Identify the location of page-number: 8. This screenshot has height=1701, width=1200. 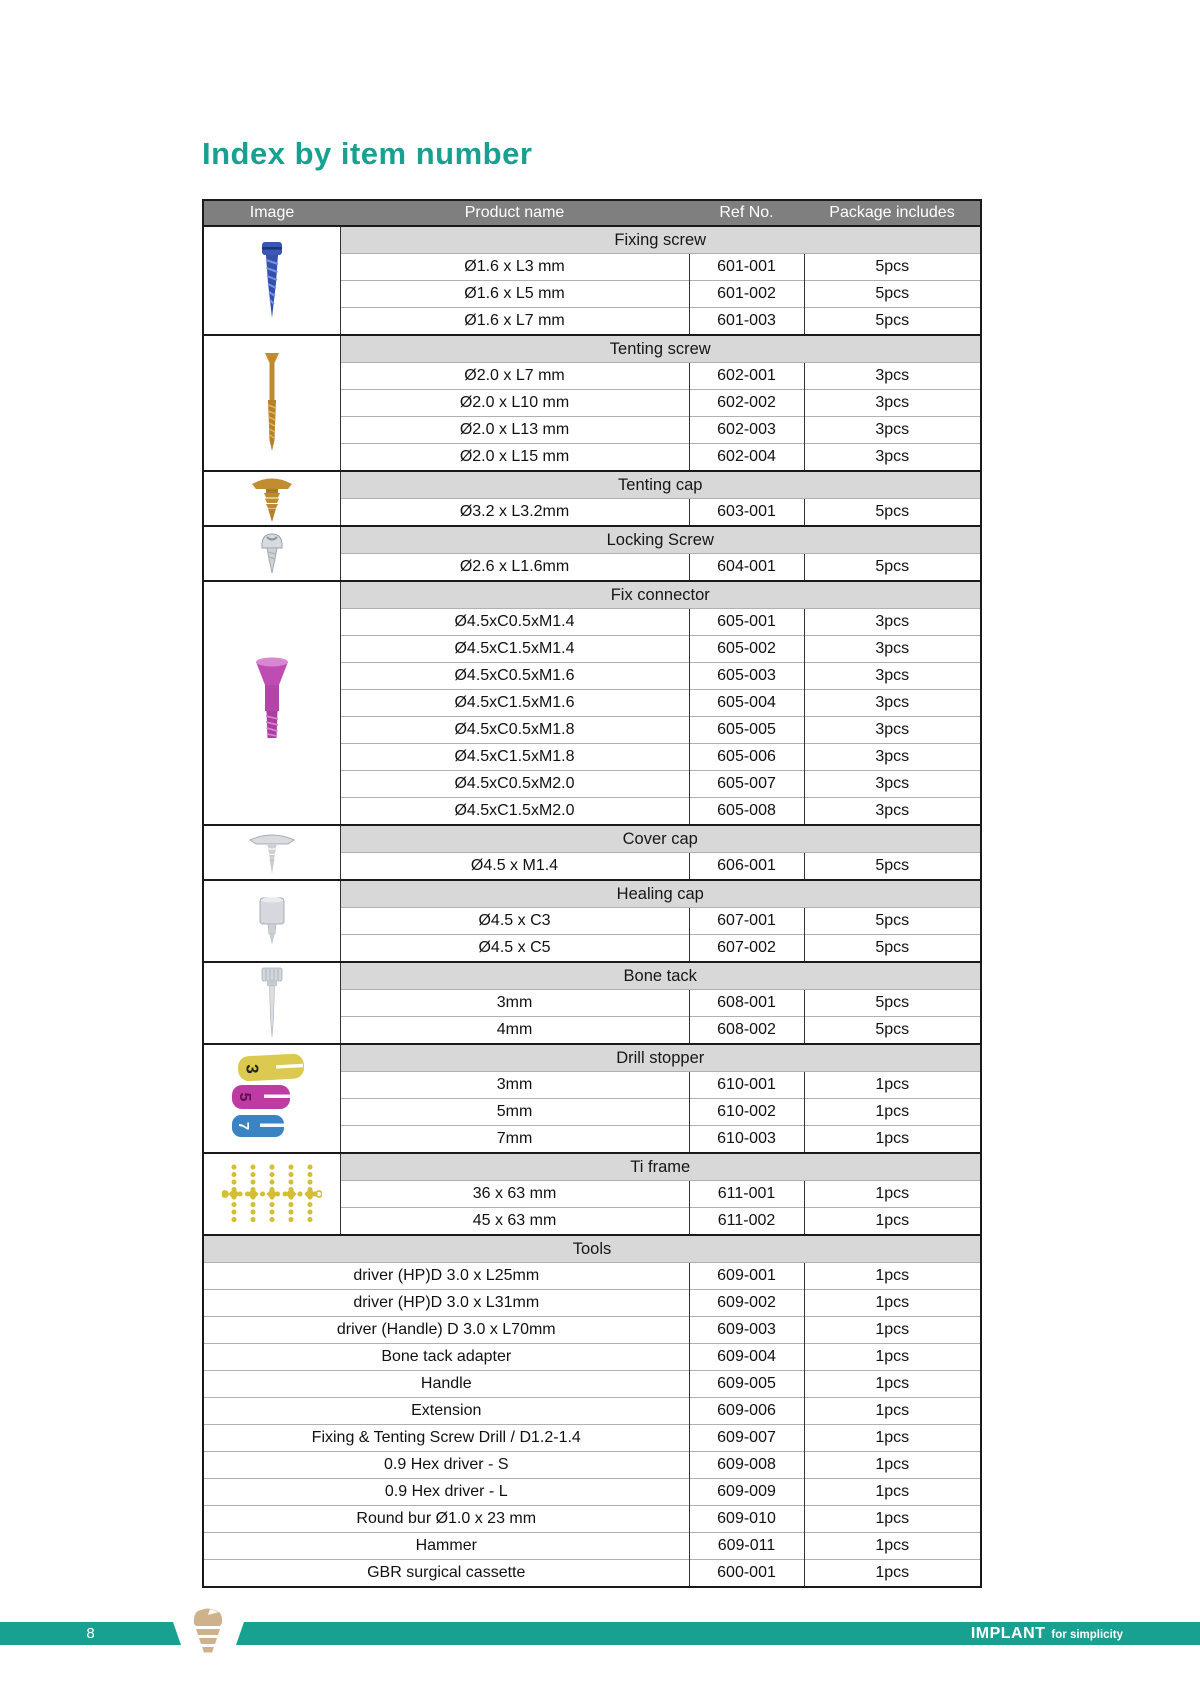
(90, 1633).